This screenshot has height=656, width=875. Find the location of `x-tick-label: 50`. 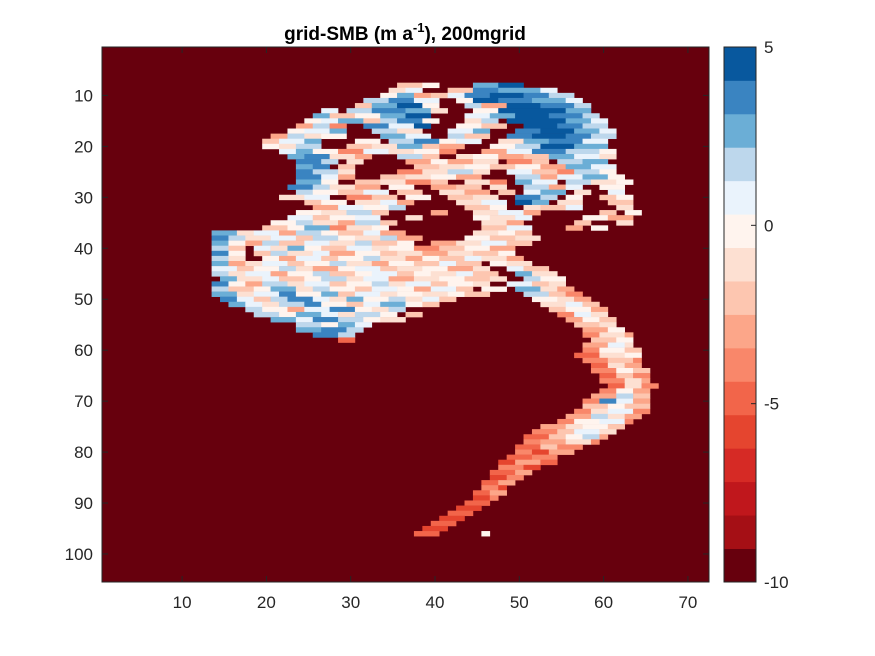

x-tick-label: 50 is located at coordinates (519, 602).